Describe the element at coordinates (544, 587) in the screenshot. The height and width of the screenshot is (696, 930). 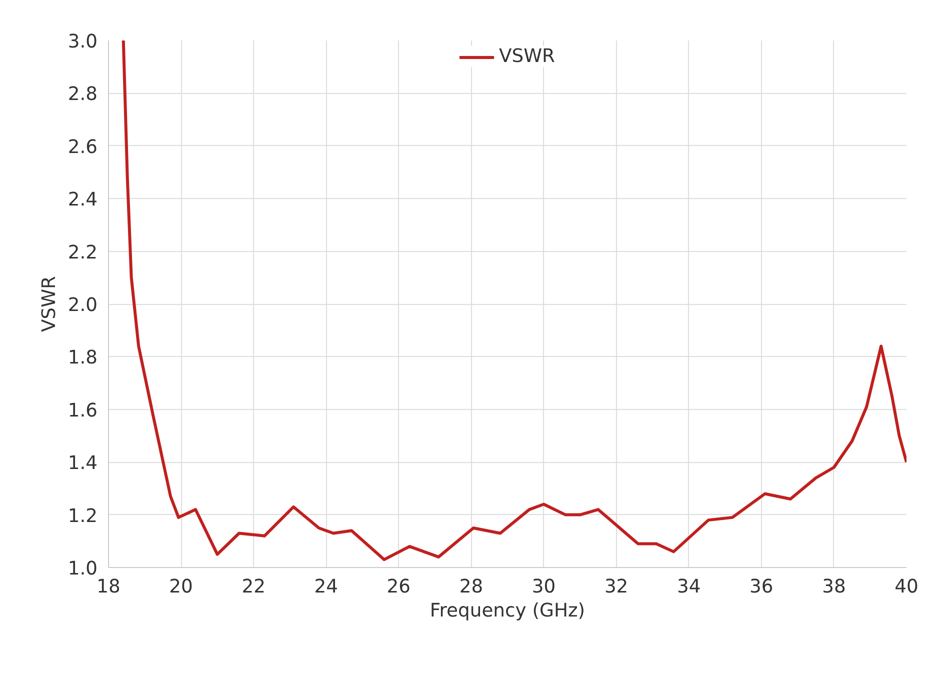
I see `x-tick-label: 30` at that location.